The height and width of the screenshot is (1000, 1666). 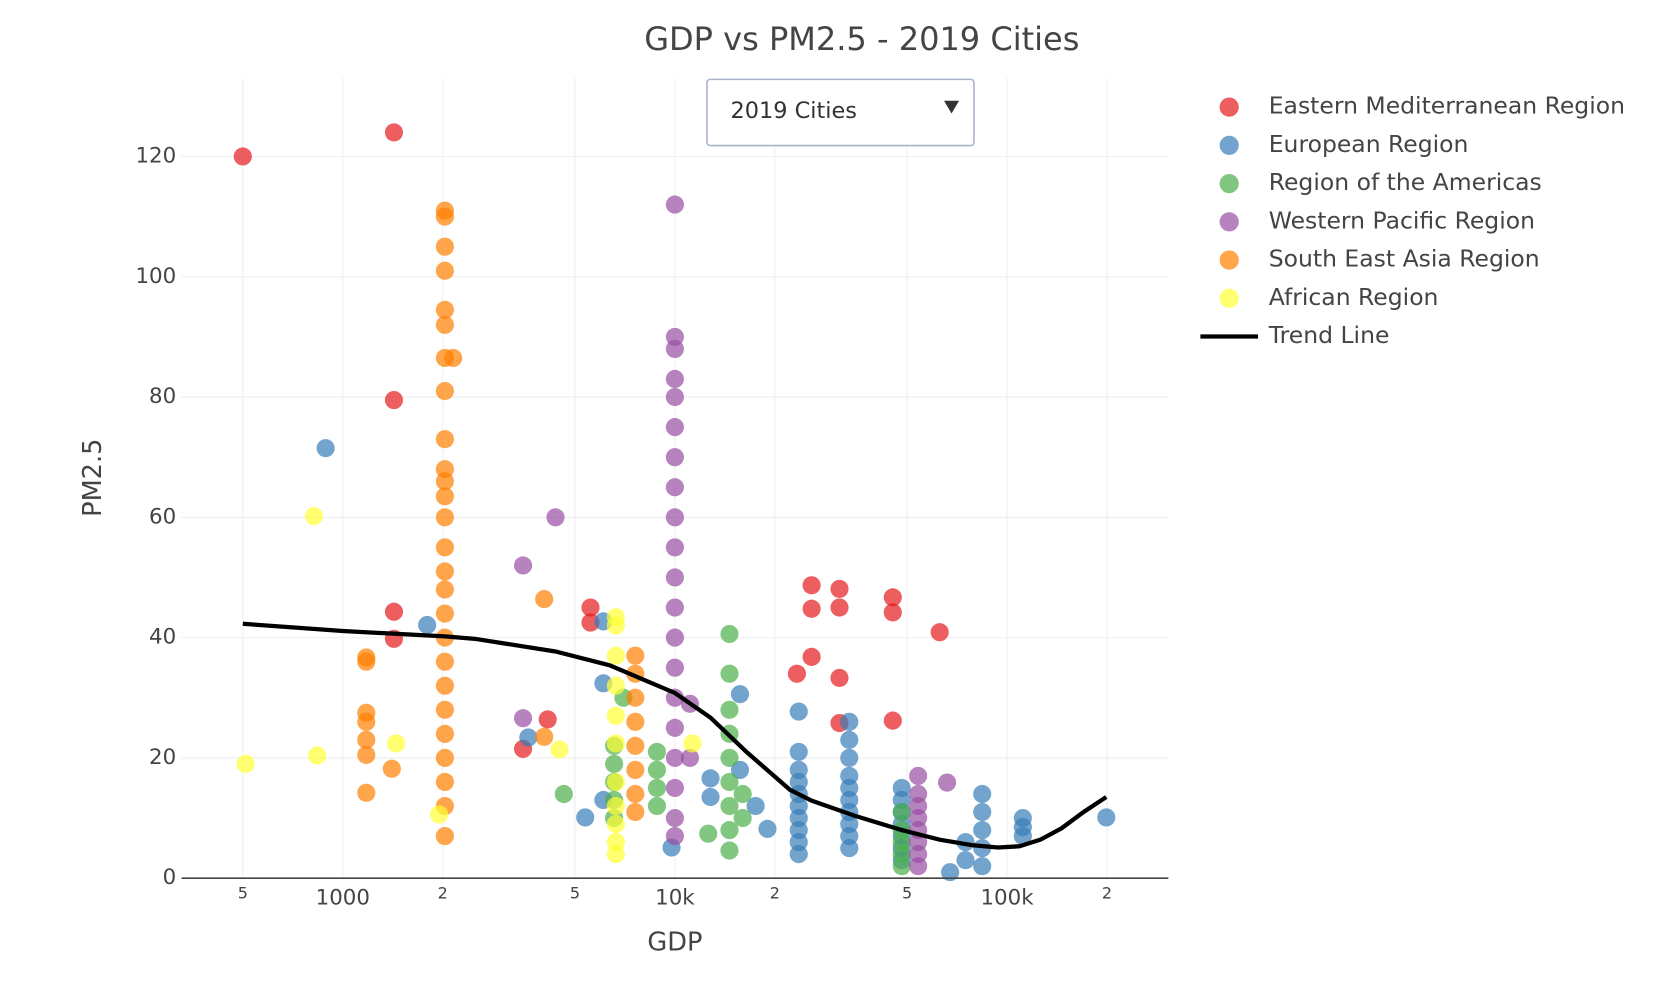 What do you see at coordinates (907, 893) in the screenshot?
I see `x-tick-label: 5` at bounding box center [907, 893].